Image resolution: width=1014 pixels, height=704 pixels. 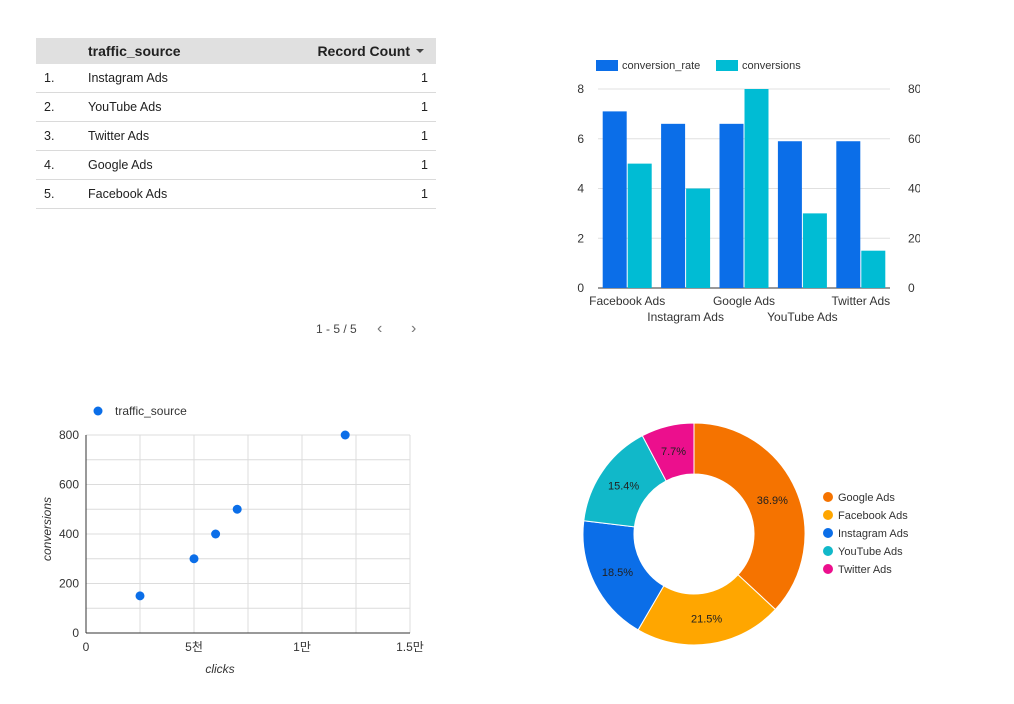 What do you see at coordinates (236, 194) in the screenshot?
I see `table-row: 5. Facebook Ads 1` at bounding box center [236, 194].